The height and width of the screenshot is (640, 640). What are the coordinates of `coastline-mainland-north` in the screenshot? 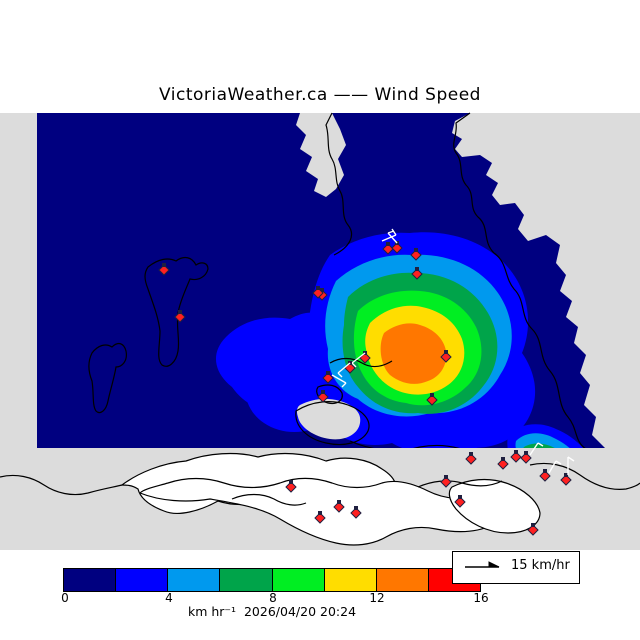 It's located at (339, 184).